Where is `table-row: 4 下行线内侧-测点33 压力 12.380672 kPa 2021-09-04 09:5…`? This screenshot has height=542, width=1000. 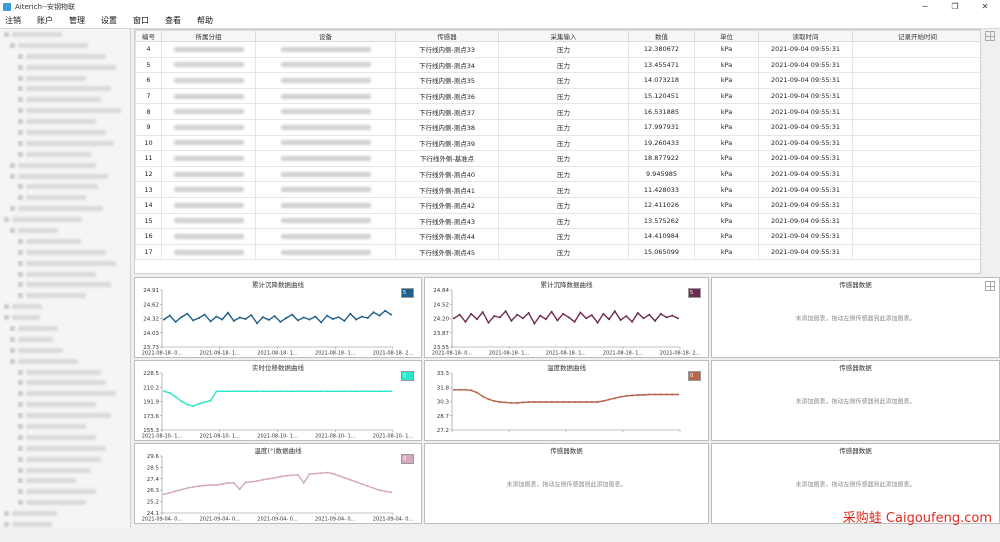 table-row: 4 下行线内侧-测点33 压力 12.380672 kPa 2021-09-04 09:5… is located at coordinates (557, 49).